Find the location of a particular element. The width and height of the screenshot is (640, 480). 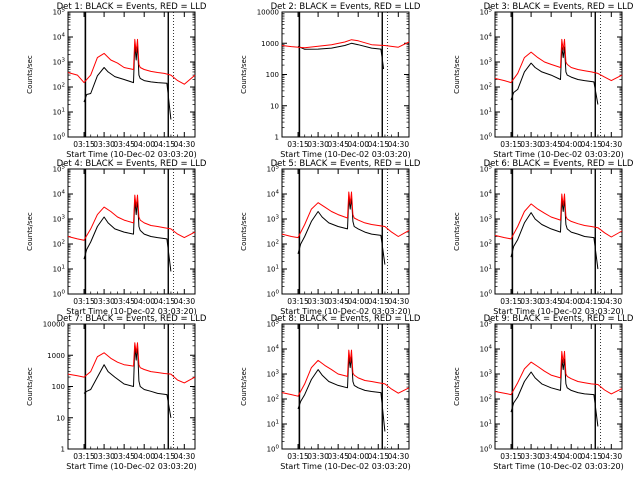

y-tick-label: 1 is located at coordinates (277, 138).